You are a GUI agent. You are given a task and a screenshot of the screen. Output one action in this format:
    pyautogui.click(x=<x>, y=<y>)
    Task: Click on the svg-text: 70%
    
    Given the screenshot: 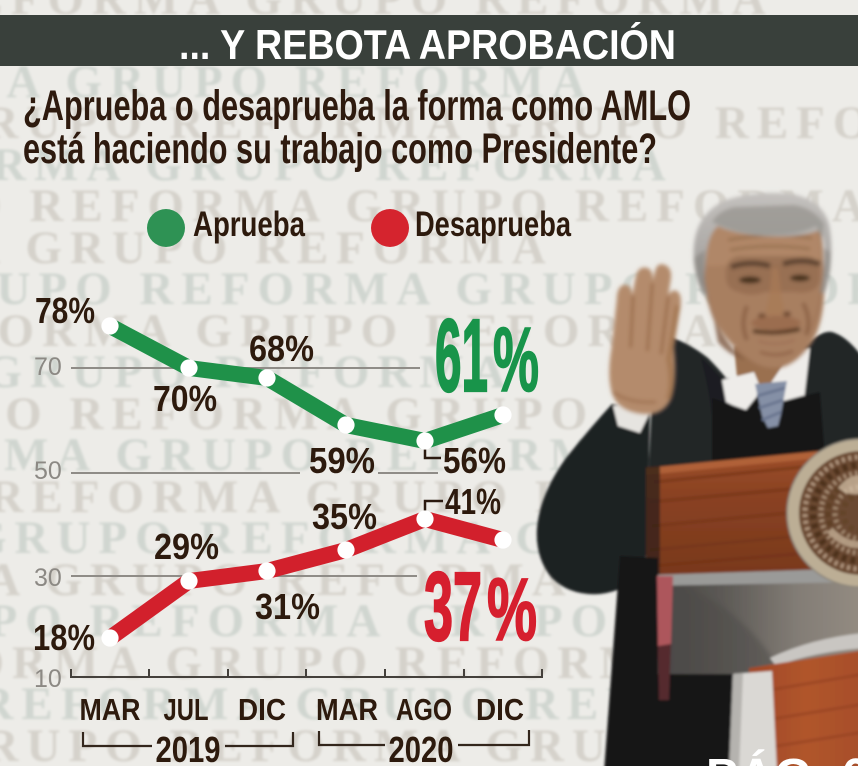 What is the action you would take?
    pyautogui.click(x=185, y=398)
    